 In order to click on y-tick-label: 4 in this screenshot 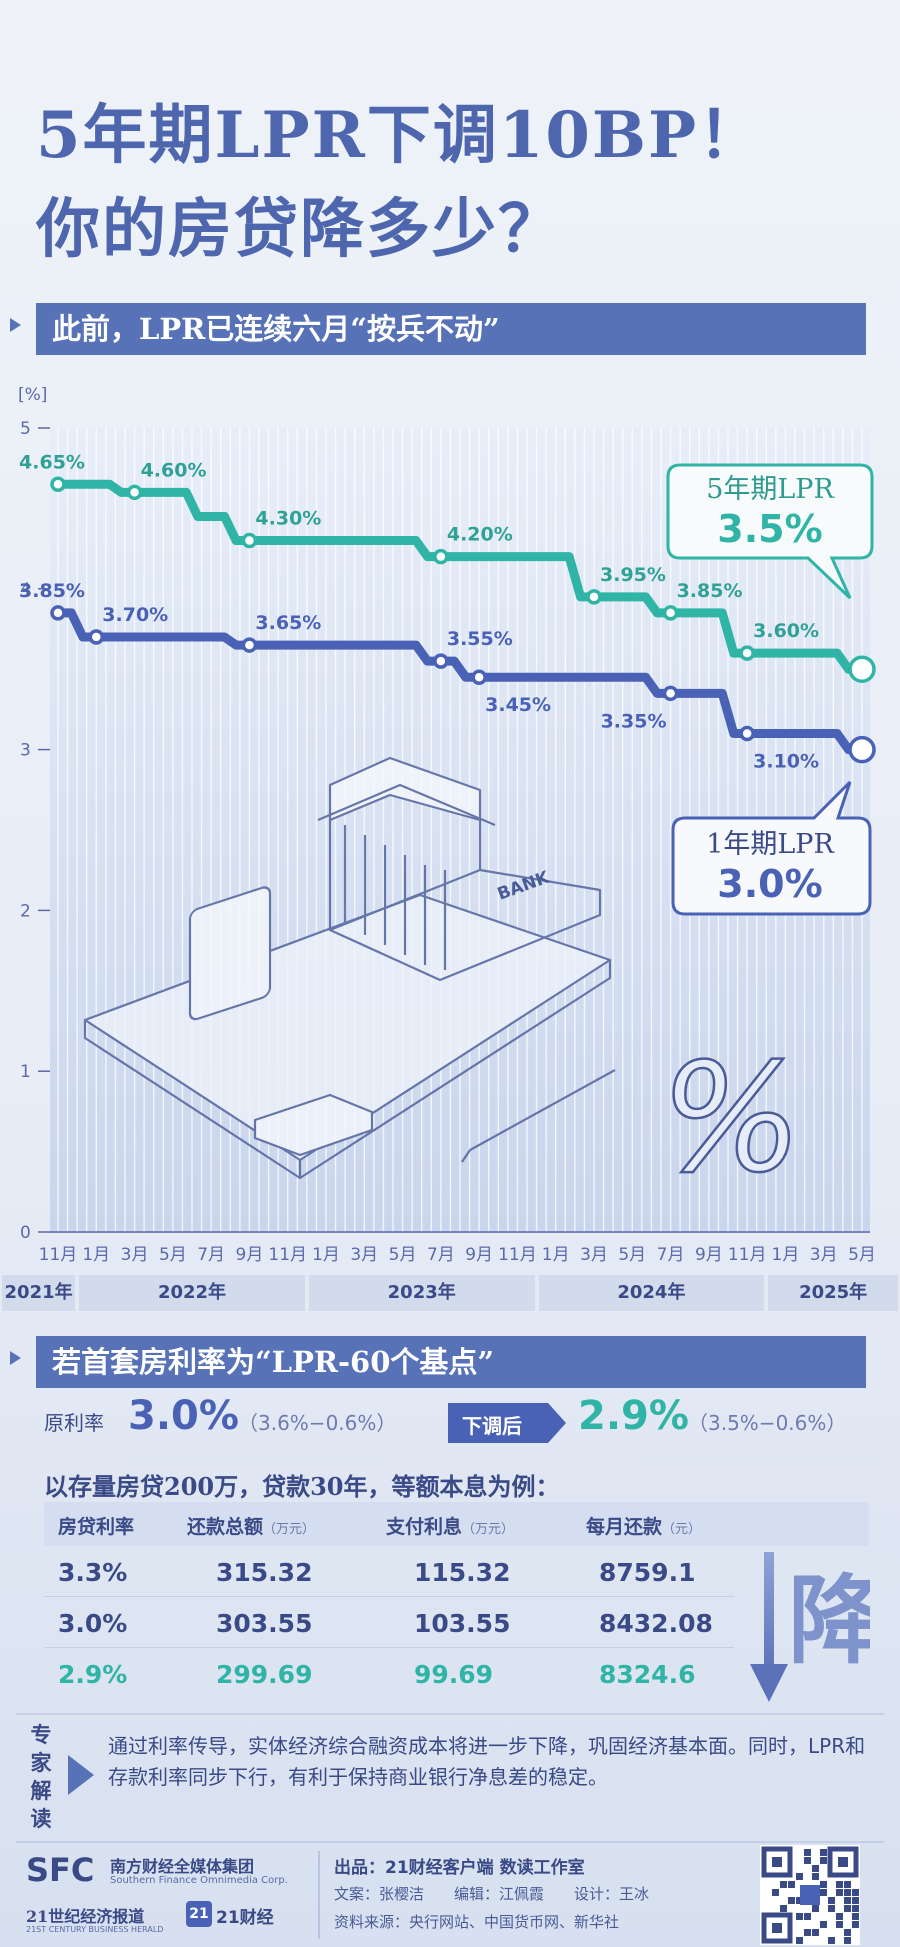, I will do `click(25, 590)`.